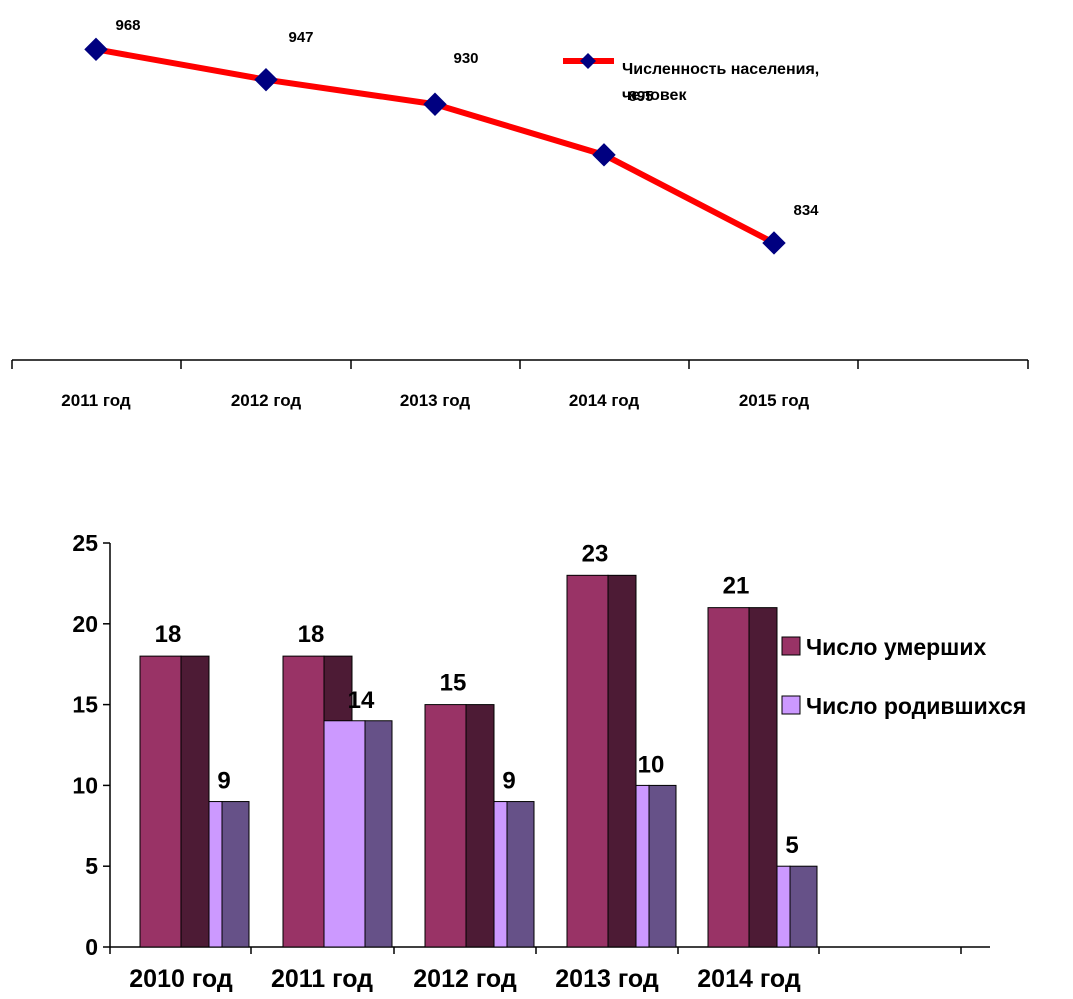  What do you see at coordinates (465, 979) in the screenshot?
I see `bar-chart-x-tick-label: 2012 год` at bounding box center [465, 979].